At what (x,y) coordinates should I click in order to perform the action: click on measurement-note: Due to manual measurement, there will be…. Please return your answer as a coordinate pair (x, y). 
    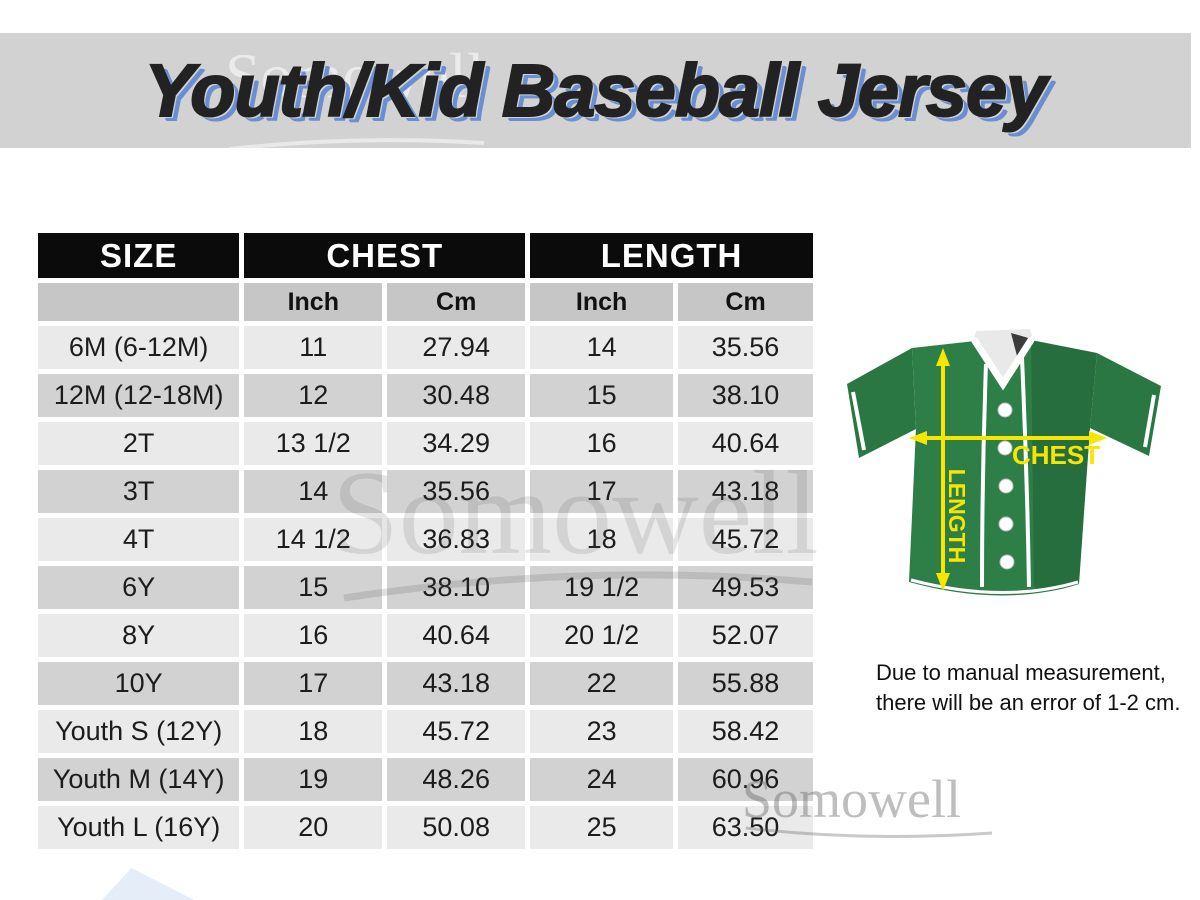
    Looking at the image, I should click on (1028, 688).